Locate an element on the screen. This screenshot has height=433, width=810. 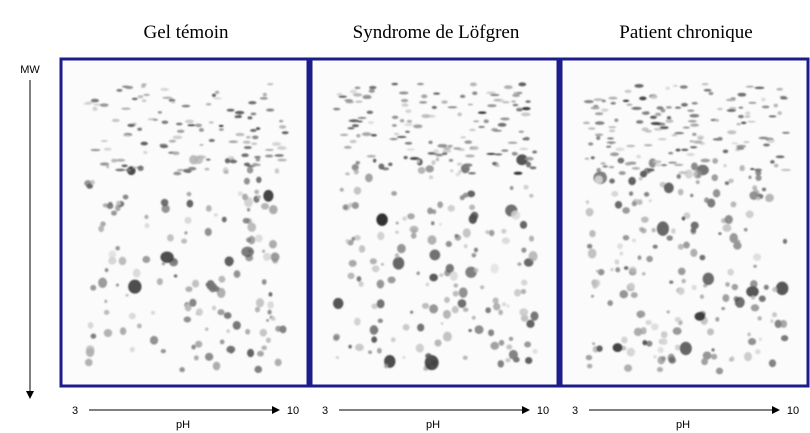
panel-title: Gel témoin is located at coordinates (186, 32).